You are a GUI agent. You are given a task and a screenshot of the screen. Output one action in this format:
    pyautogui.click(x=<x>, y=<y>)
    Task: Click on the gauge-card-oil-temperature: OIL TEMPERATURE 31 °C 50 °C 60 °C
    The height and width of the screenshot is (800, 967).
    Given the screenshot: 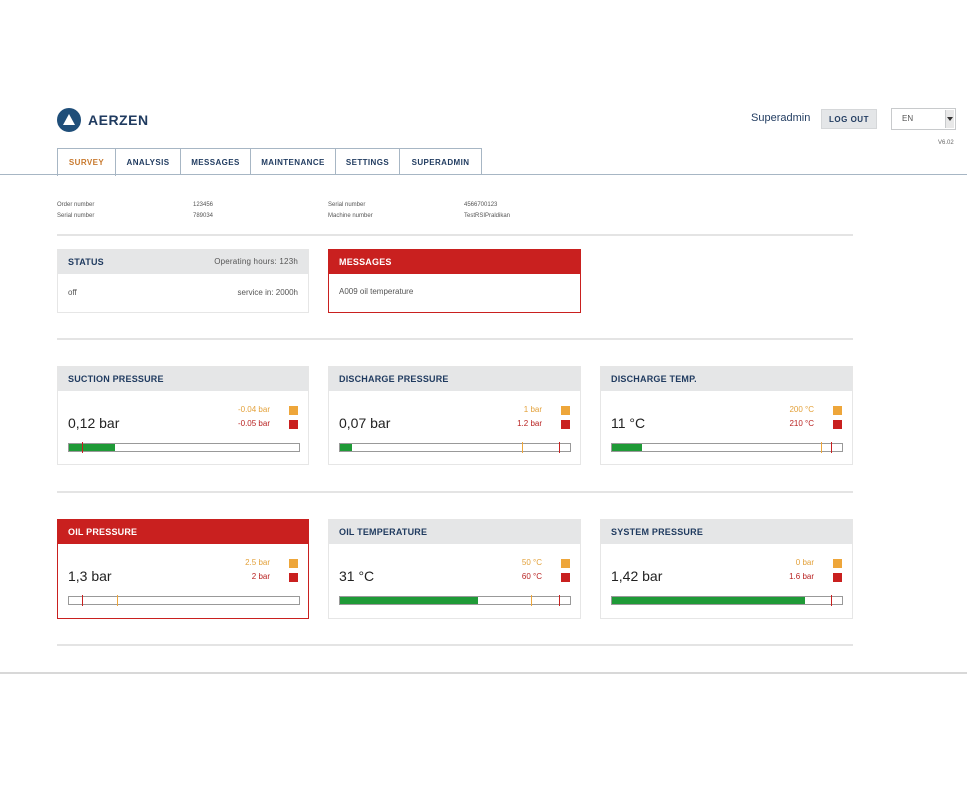 What is the action you would take?
    pyautogui.click(x=454, y=569)
    